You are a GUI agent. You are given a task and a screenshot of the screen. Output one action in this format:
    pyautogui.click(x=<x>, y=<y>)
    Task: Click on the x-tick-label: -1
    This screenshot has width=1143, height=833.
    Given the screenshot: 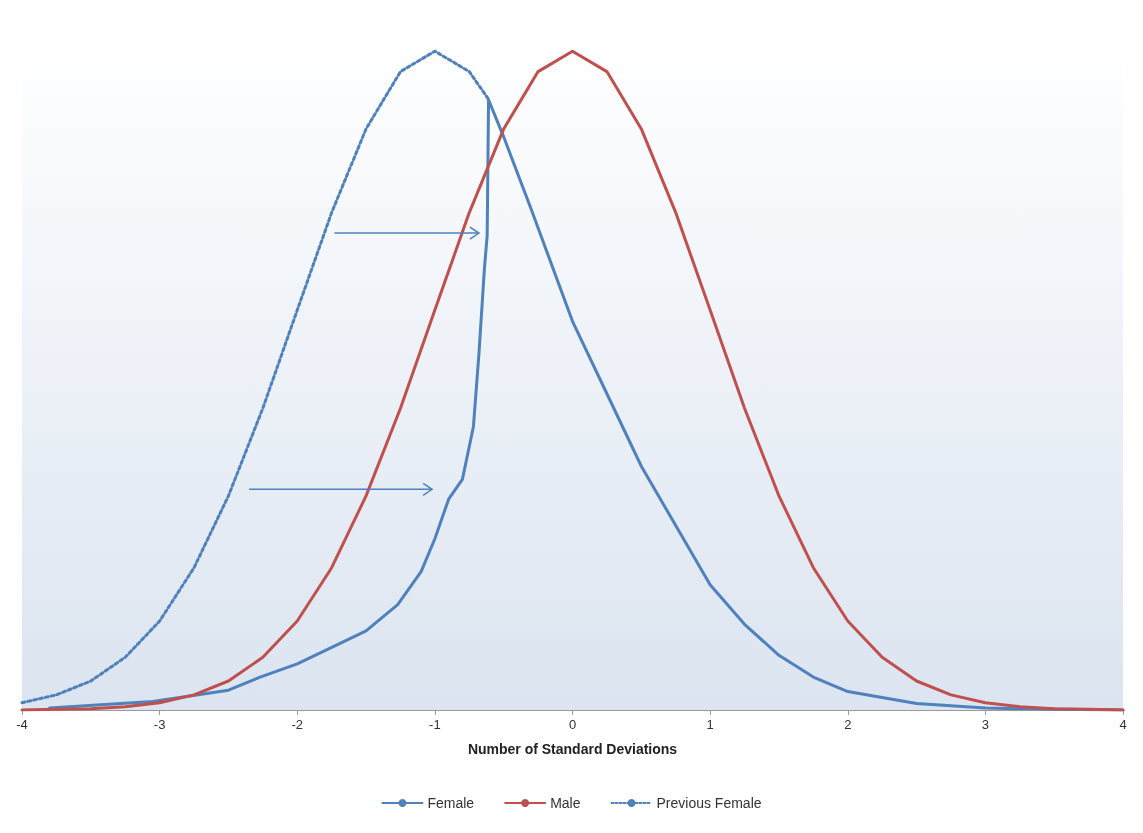 What is the action you would take?
    pyautogui.click(x=435, y=724)
    